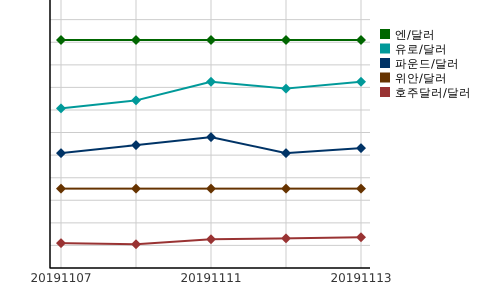  Describe the element at coordinates (61, 278) in the screenshot. I see `x-tick-label: 20191107` at that location.